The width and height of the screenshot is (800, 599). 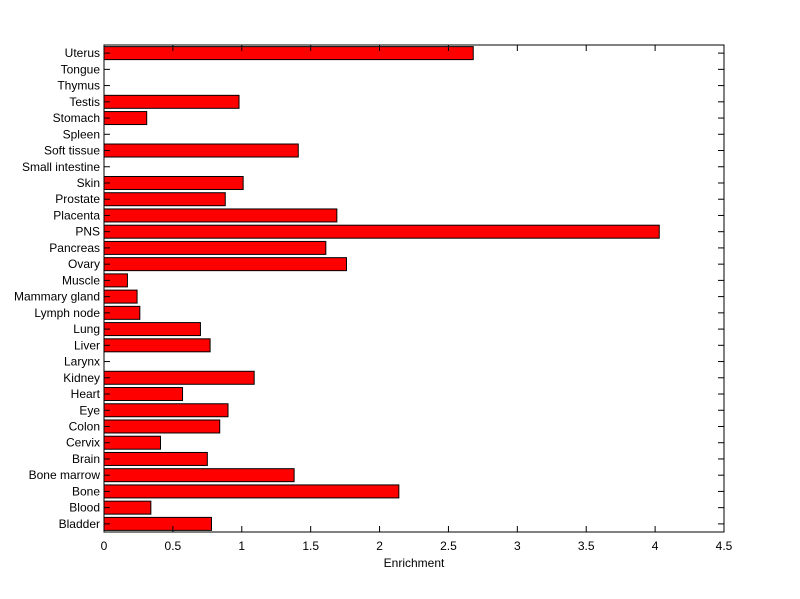 I want to click on bar-prostate, so click(x=164, y=199).